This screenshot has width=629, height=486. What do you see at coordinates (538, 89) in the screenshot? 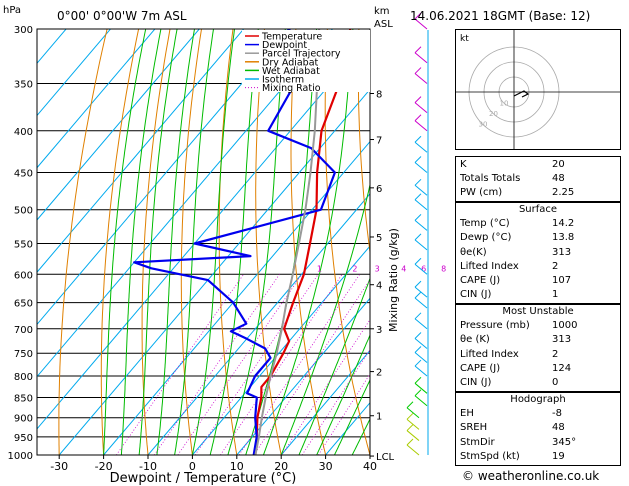
I see `hodograph-panel: kt 10 20 30` at bounding box center [538, 89].